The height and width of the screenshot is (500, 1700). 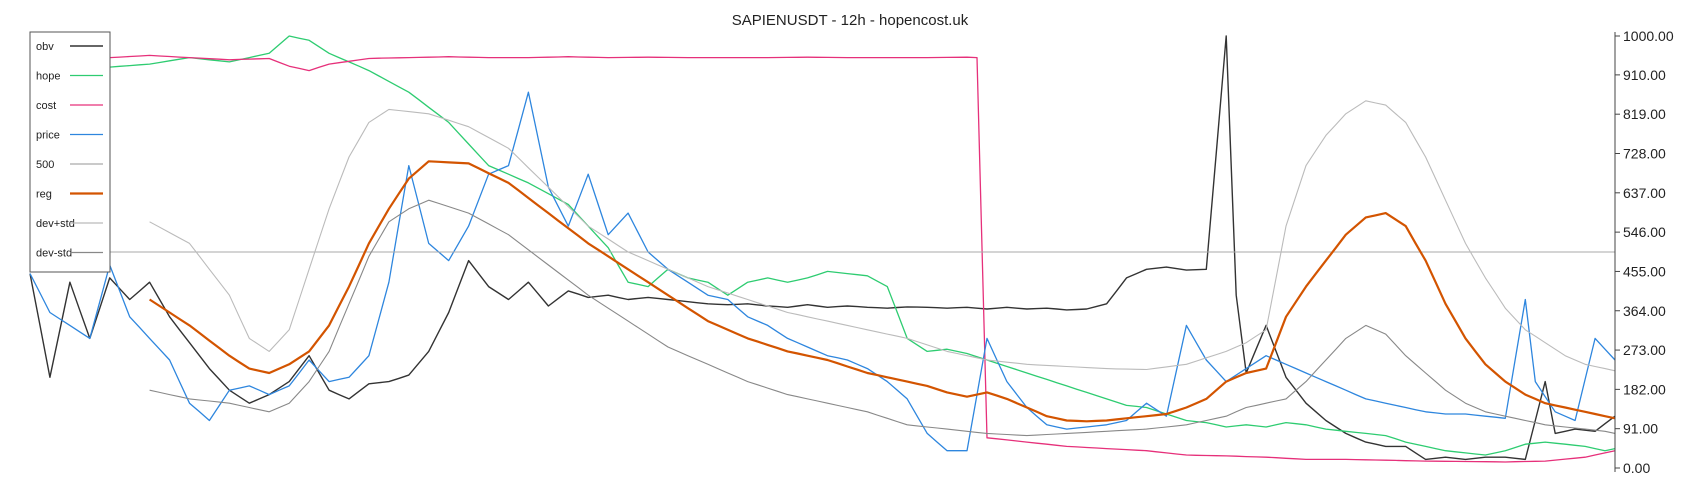 I want to click on legend-label: price, so click(x=48, y=136).